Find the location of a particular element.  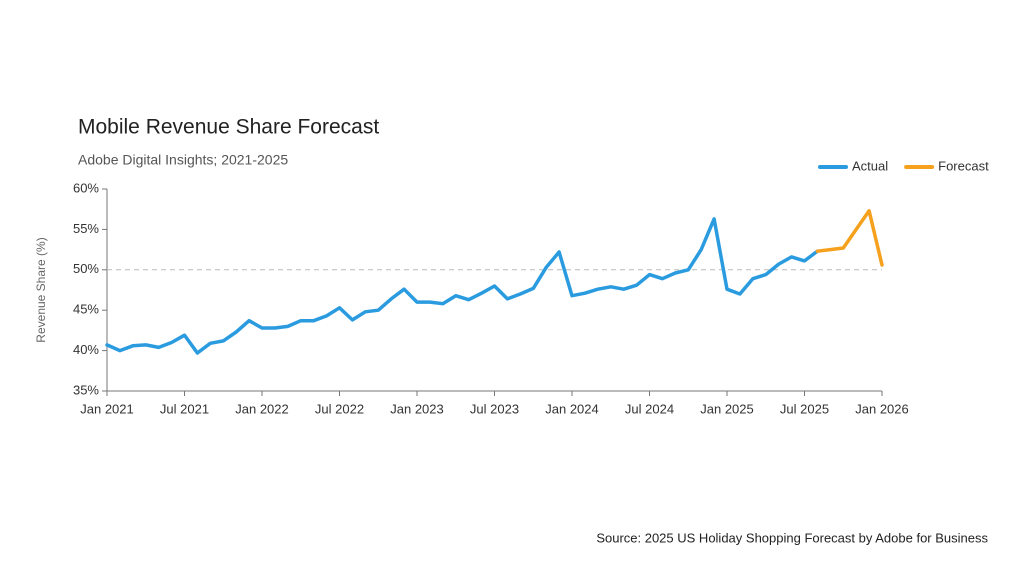

y-tick-label: 50% is located at coordinates (86, 268).